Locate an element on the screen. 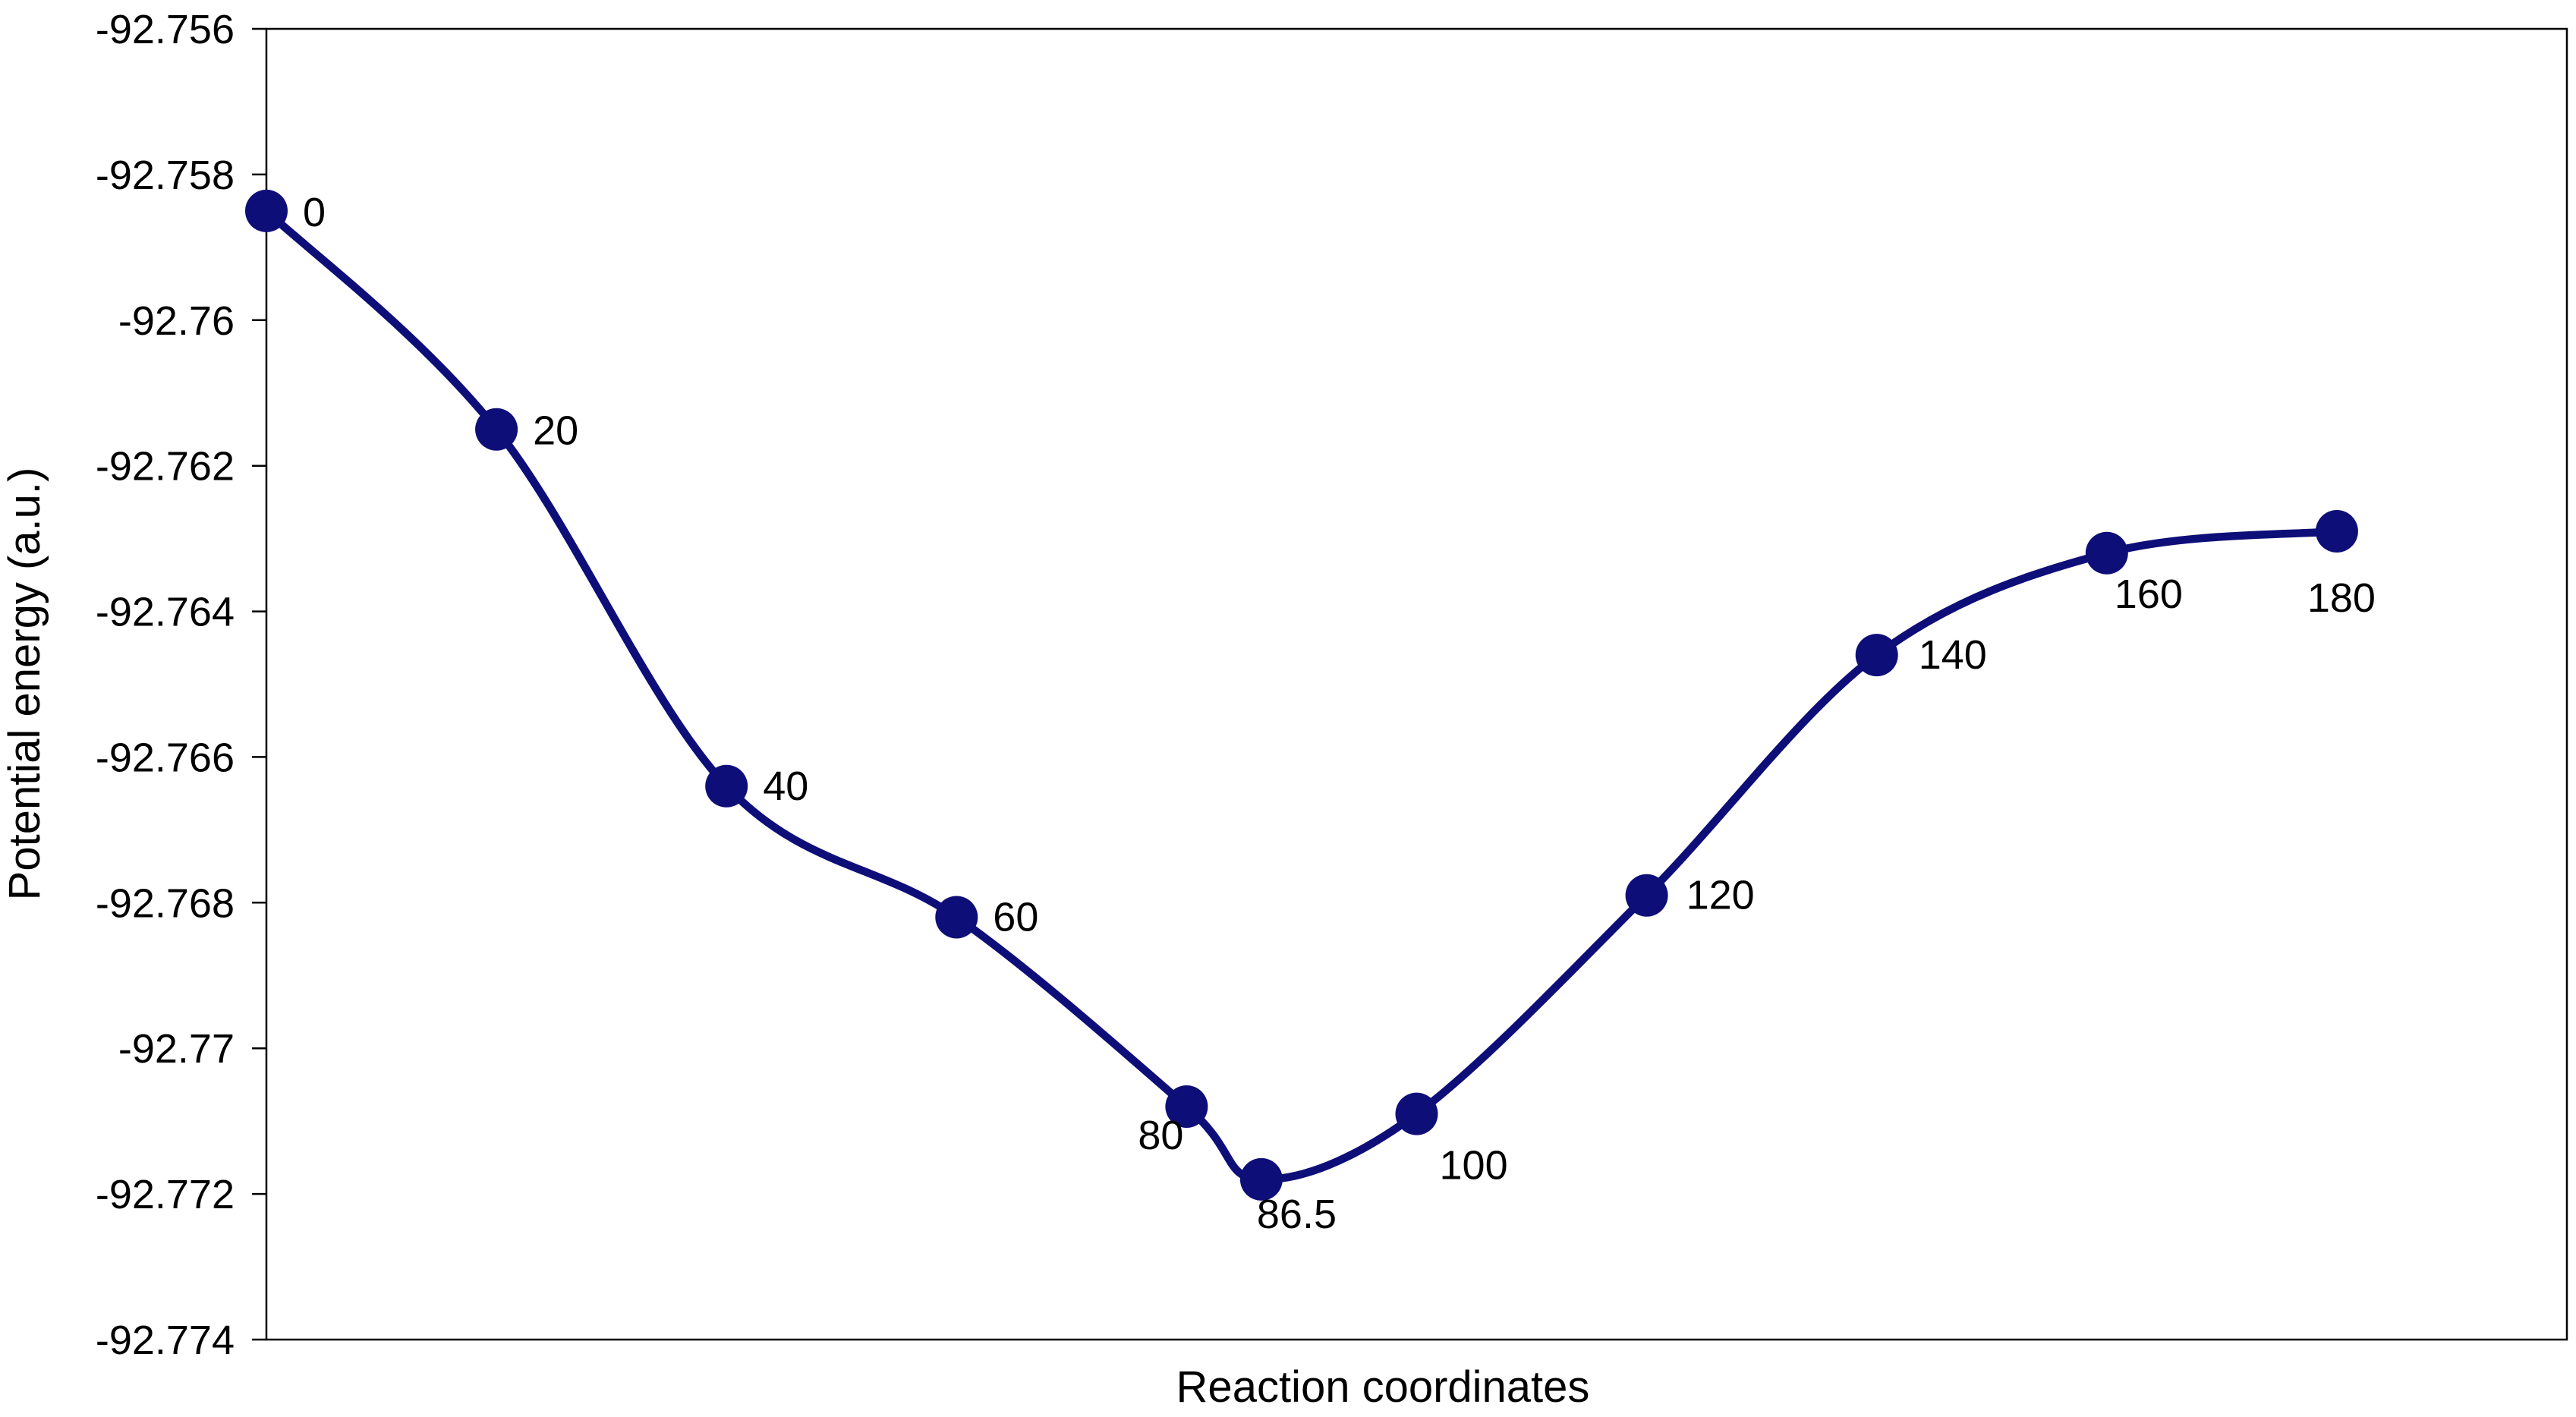 The image size is (2576, 1417). y-axis-title: Potential energy (a.u.) is located at coordinates (24, 684).